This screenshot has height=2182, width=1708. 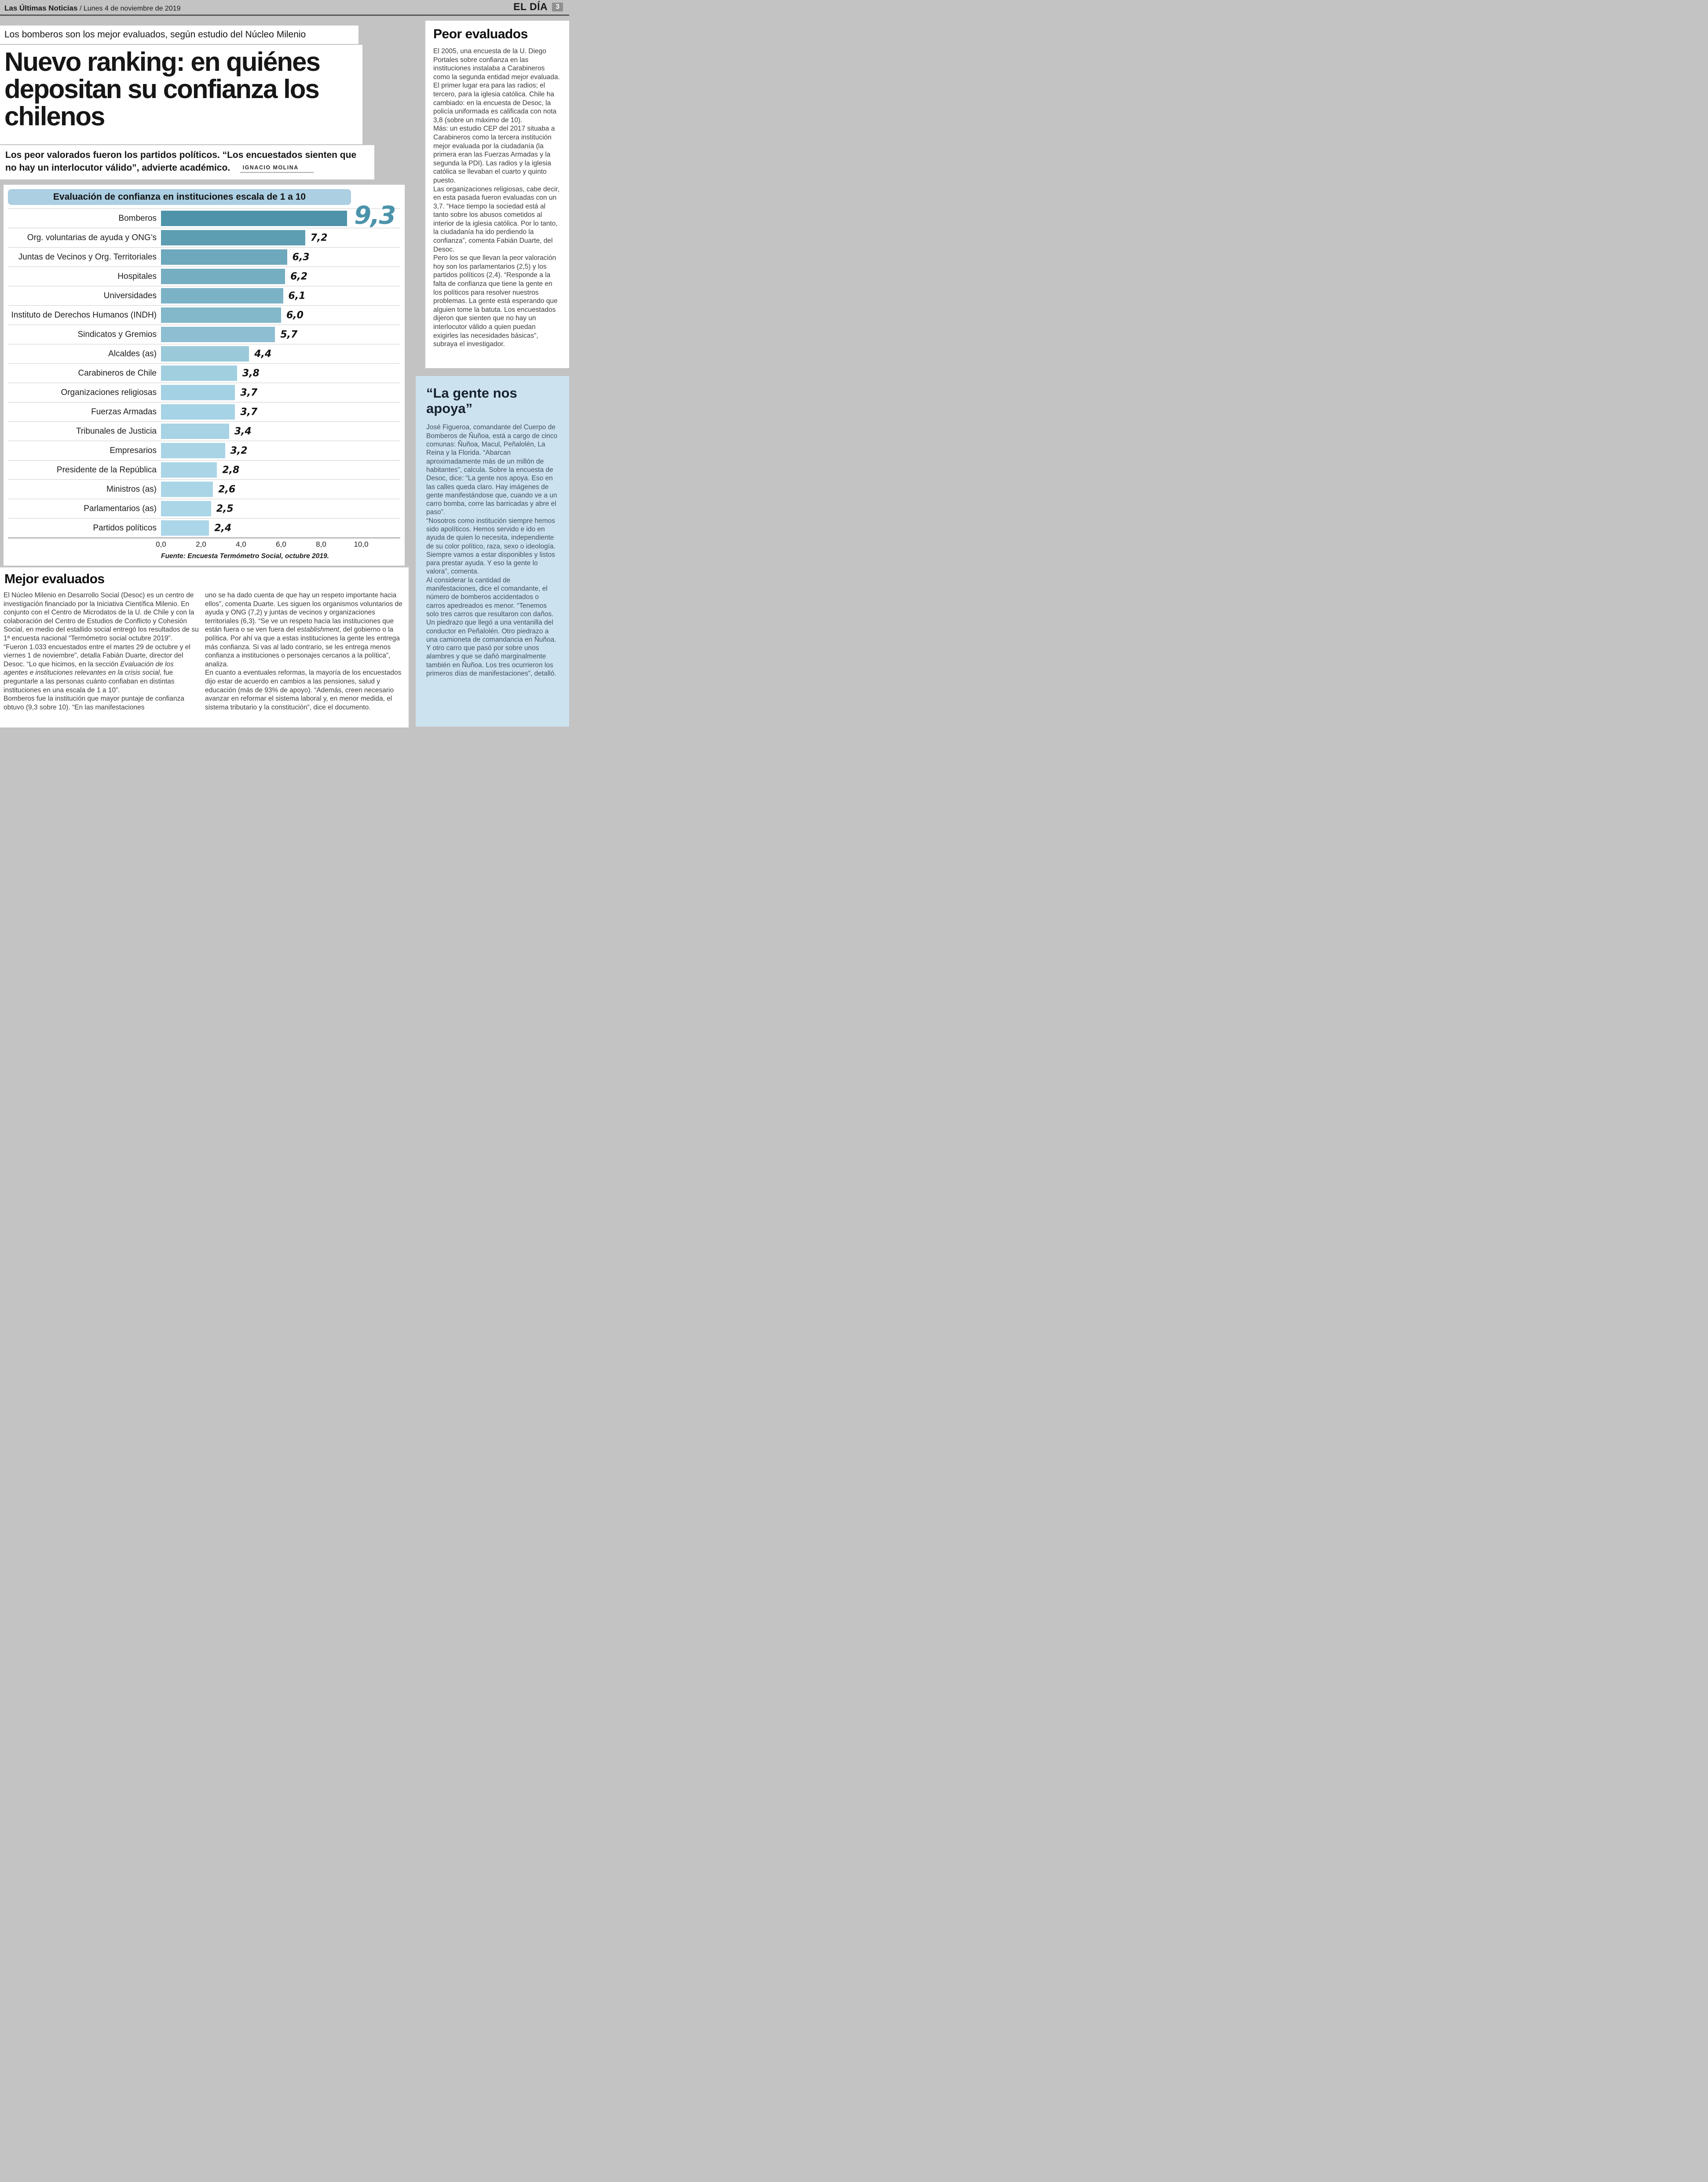 What do you see at coordinates (280, 353) in the screenshot?
I see `chart-bar-cell: 4,4` at bounding box center [280, 353].